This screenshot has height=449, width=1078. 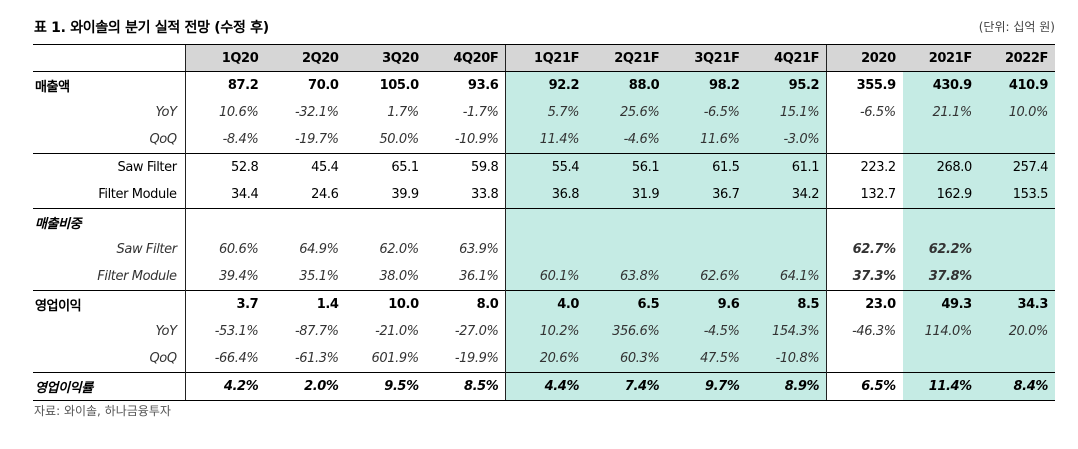 What do you see at coordinates (399, 85) in the screenshot?
I see `table-cell: 105.0` at bounding box center [399, 85].